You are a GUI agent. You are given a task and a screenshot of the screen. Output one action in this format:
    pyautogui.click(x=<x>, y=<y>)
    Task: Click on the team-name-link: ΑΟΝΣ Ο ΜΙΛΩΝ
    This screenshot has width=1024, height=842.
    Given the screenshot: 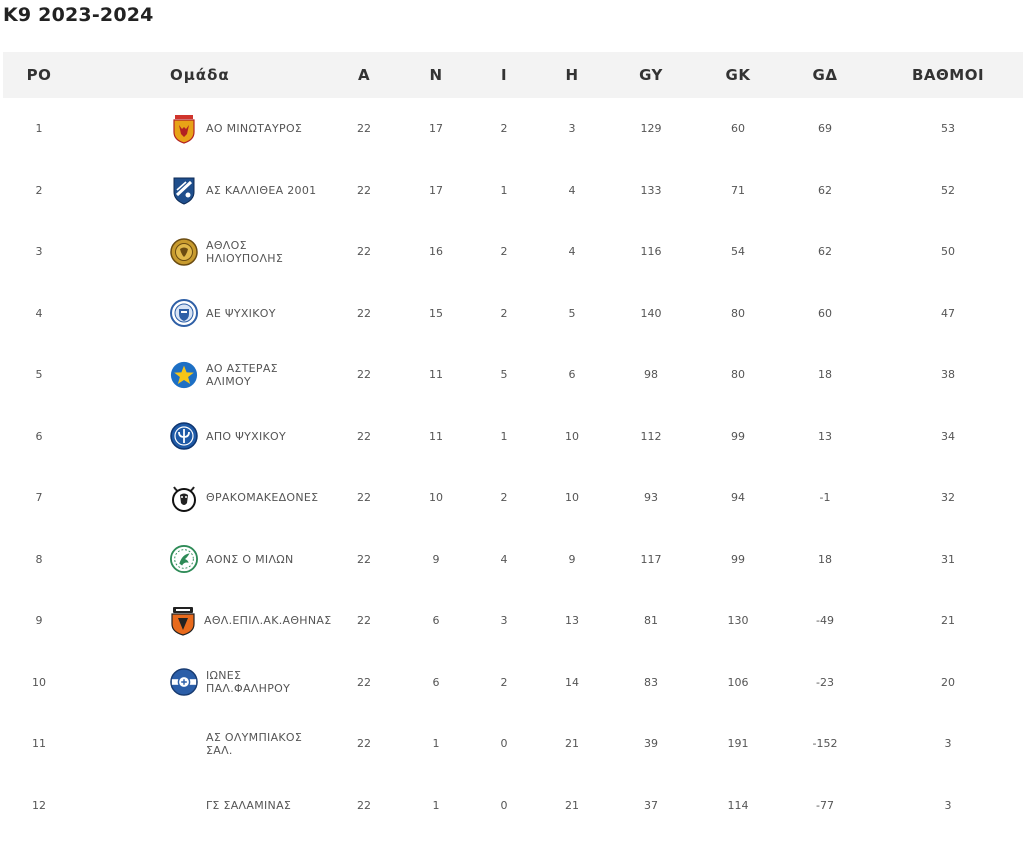 What is the action you would take?
    pyautogui.click(x=250, y=559)
    